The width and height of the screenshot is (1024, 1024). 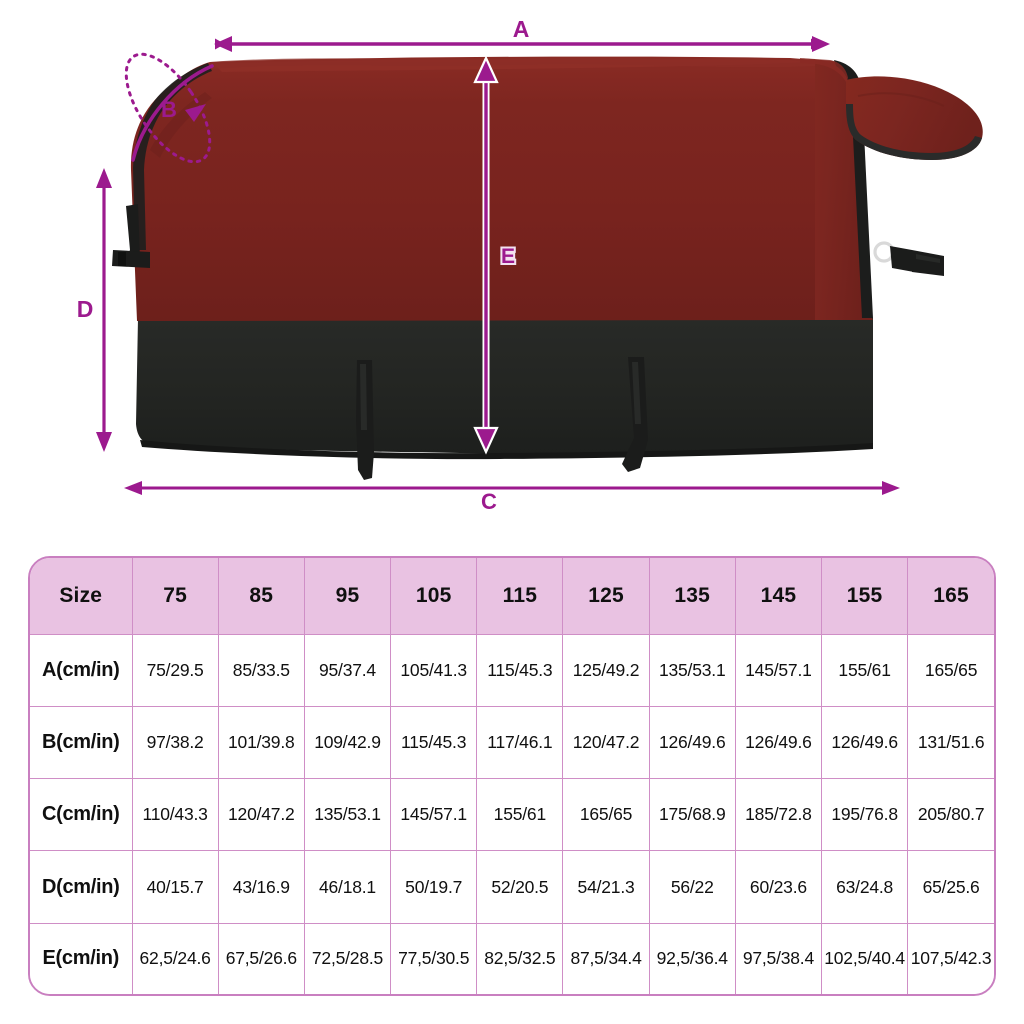 What do you see at coordinates (778, 887) in the screenshot?
I see `cell-d-145: 60/23.6` at bounding box center [778, 887].